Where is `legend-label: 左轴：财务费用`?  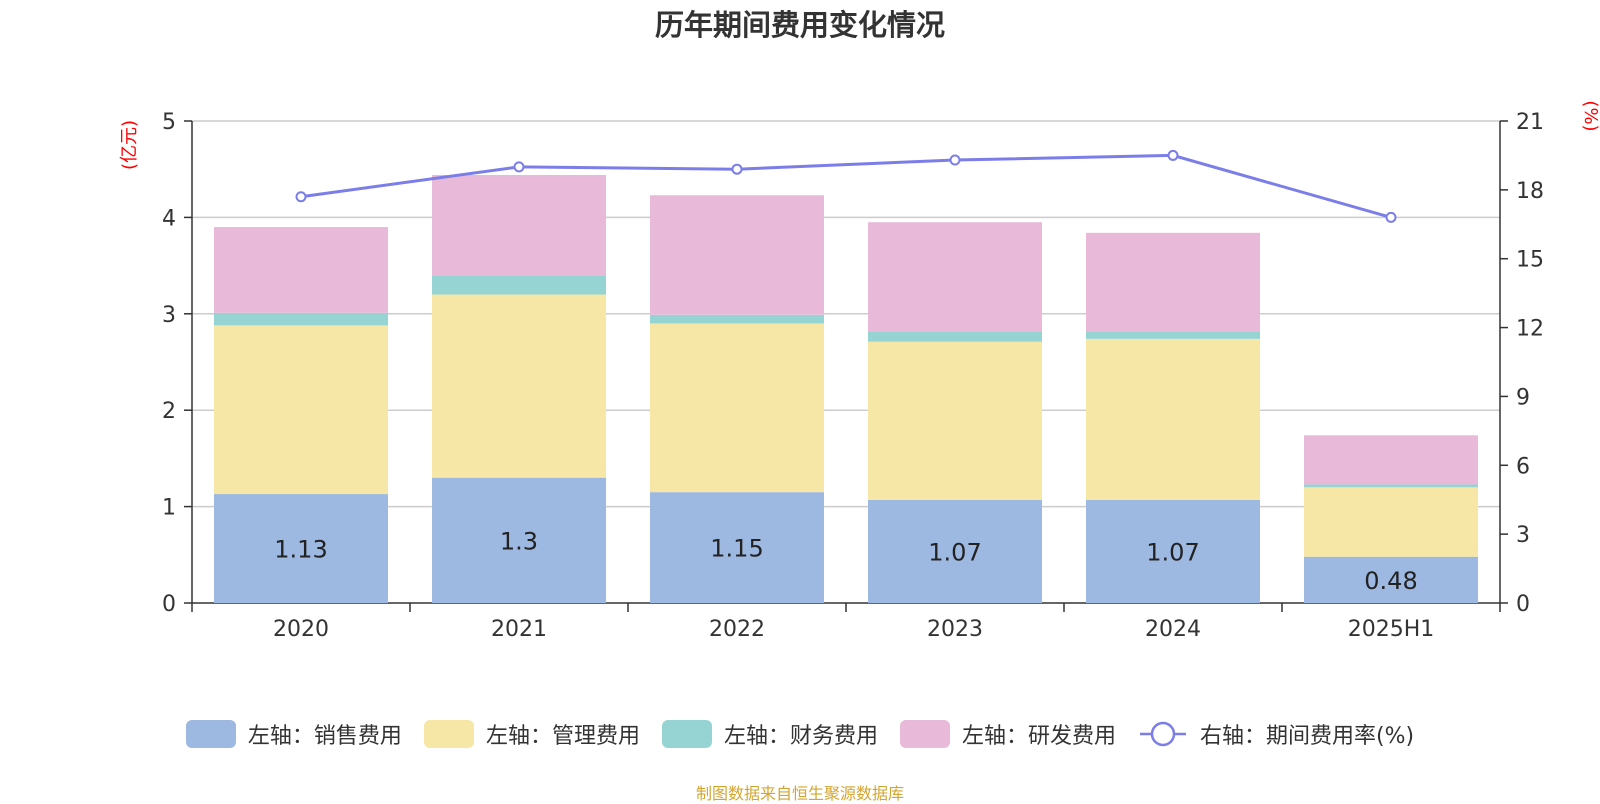 legend-label: 左轴：财务费用 is located at coordinates (800, 736).